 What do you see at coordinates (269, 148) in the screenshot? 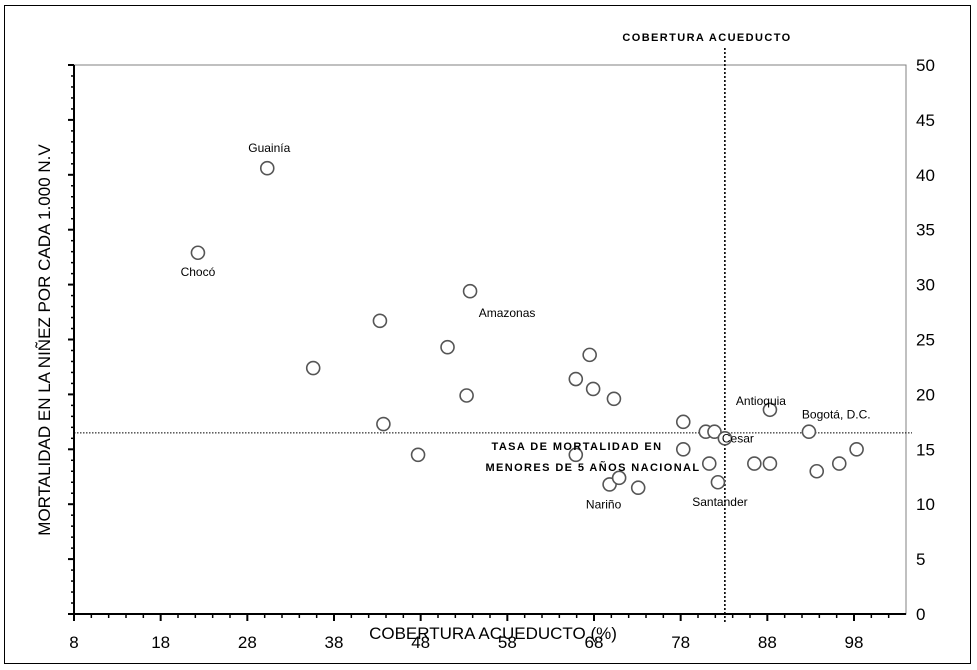
I see `point-label: Guainía` at bounding box center [269, 148].